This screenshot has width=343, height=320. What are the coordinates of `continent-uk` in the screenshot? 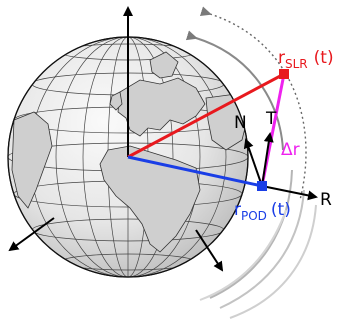 It's located at (116, 101).